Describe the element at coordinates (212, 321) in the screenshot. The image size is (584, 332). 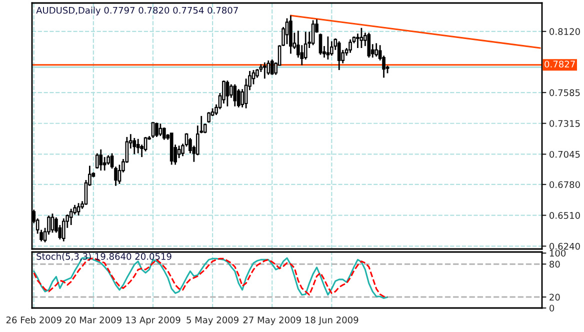
I see `x-tick-label: 5 May 2009` at that location.